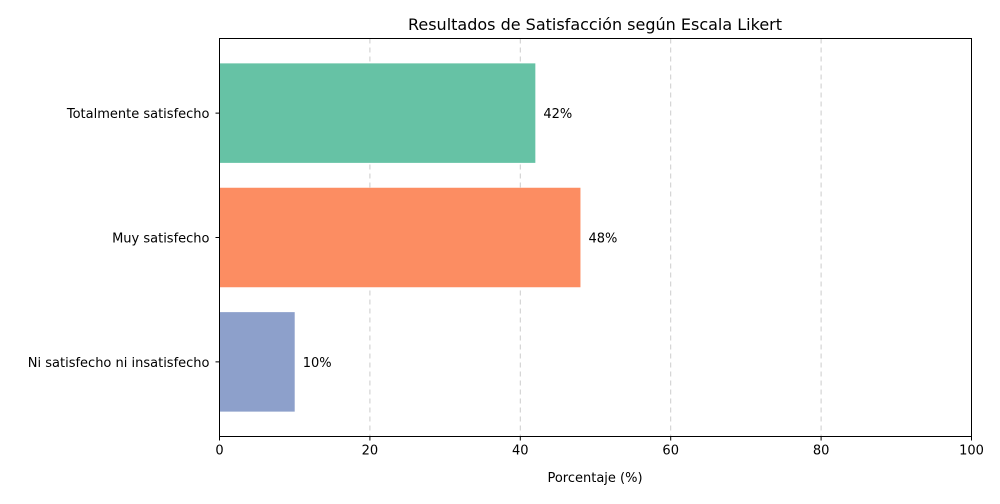 The image size is (1000, 504). Describe the element at coordinates (317, 363) in the screenshot. I see `bar-value-label: 10%` at that location.